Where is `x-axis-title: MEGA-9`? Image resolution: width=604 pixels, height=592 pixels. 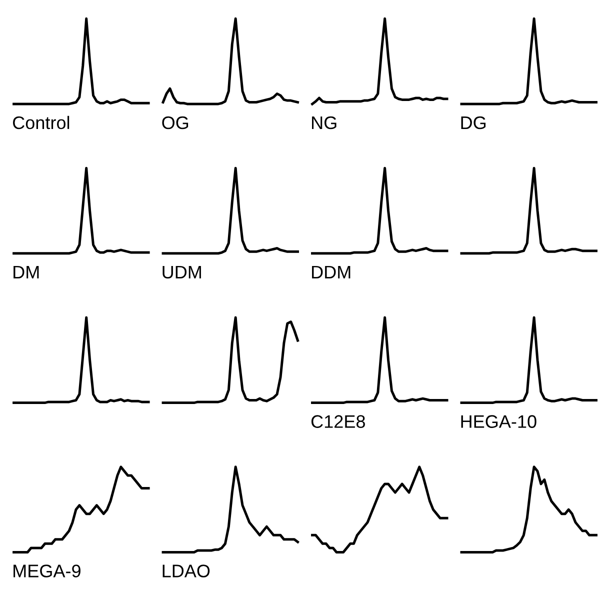 x-axis-title: MEGA-9 is located at coordinates (47, 571).